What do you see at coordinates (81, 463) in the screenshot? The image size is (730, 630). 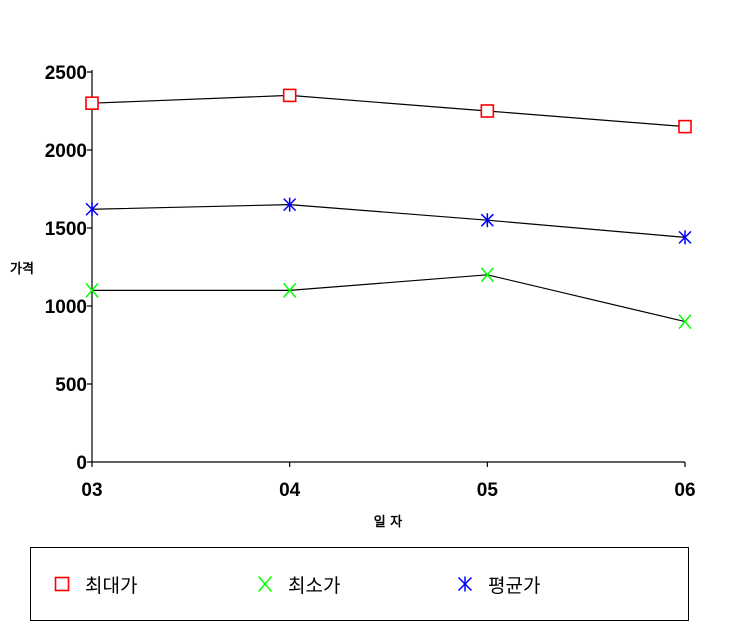 I see `y-tick-label: 0` at bounding box center [81, 463].